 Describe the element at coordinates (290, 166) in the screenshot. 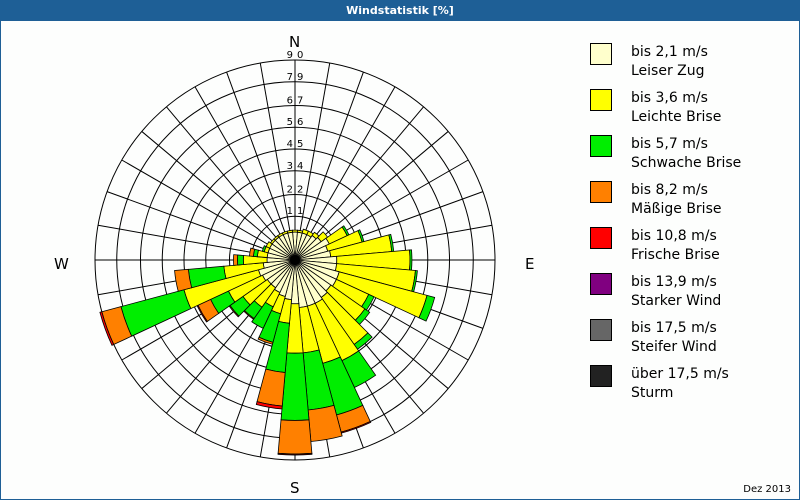

I see `svg-text: 3` at that location.